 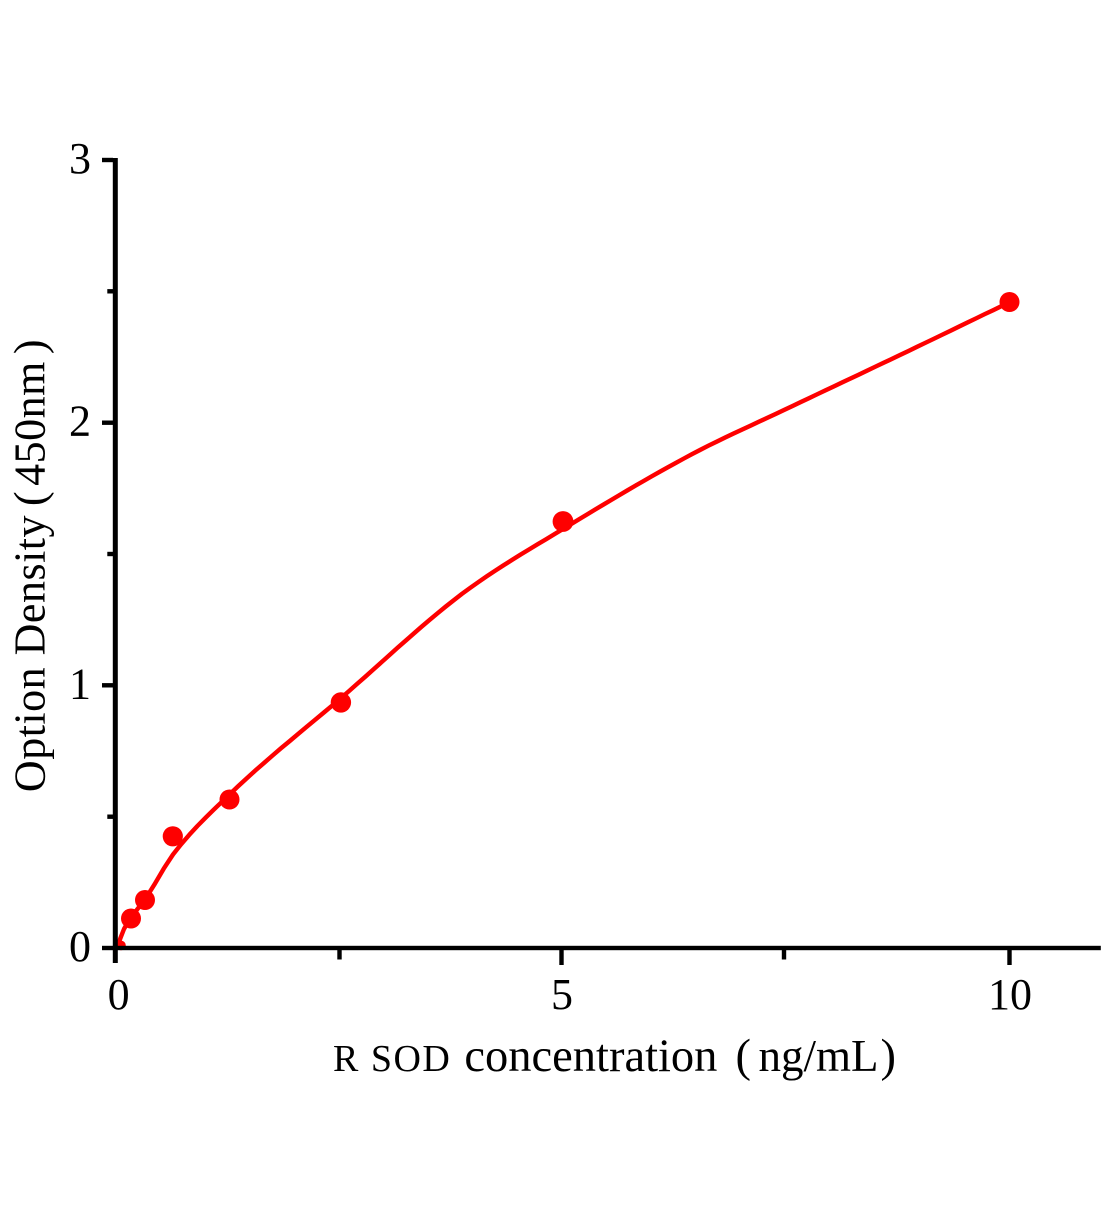 What do you see at coordinates (562, 994) in the screenshot?
I see `svg-text: 5` at bounding box center [562, 994].